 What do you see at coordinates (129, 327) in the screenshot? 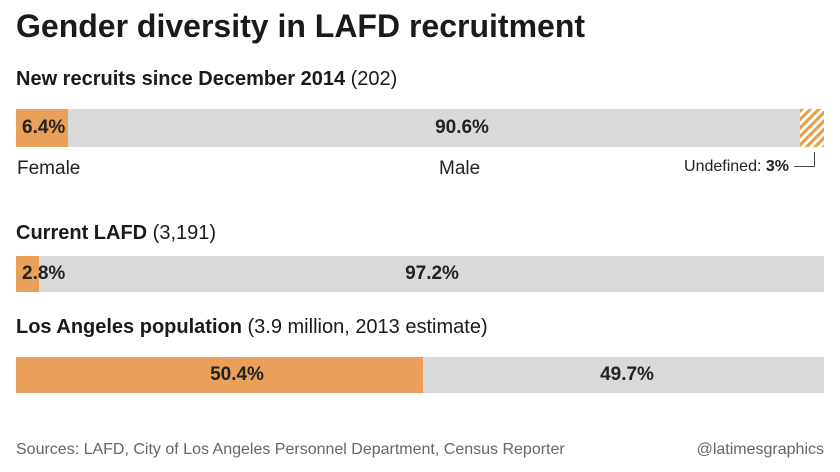
I see `chart-3-title: Los Angeles population` at bounding box center [129, 327].